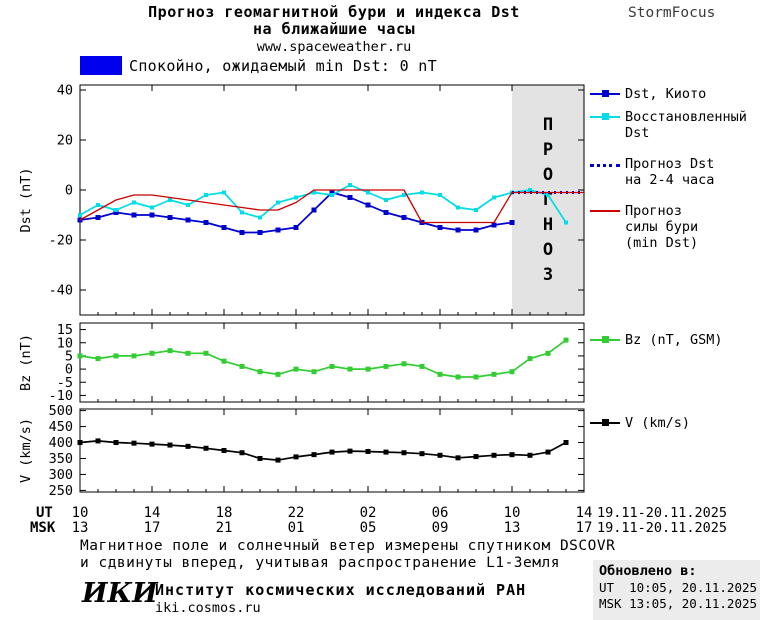 The width and height of the screenshot is (760, 620). What do you see at coordinates (440, 528) in the screenshot?
I see `svg-text: 09` at bounding box center [440, 528].